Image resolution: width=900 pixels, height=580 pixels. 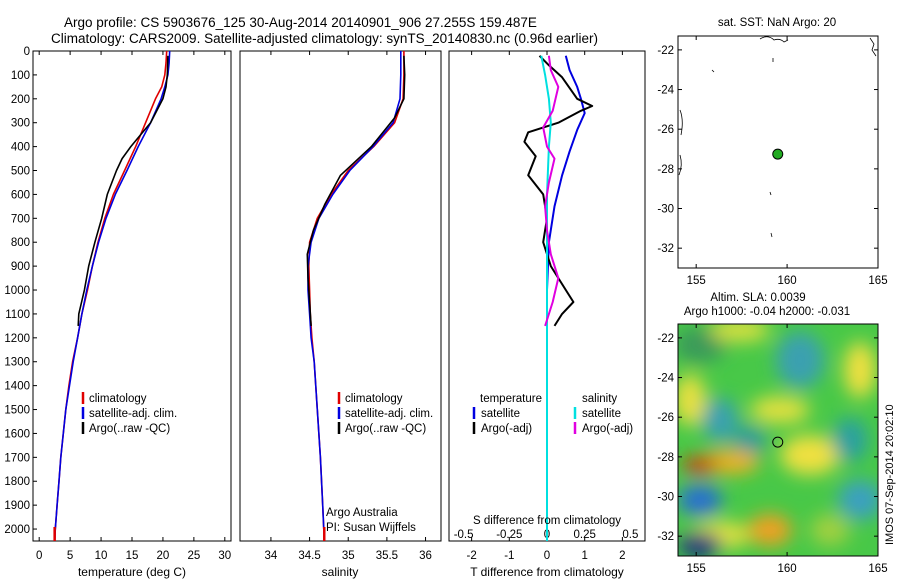 What do you see at coordinates (224, 556) in the screenshot?
I see `x-tick-label: 30` at bounding box center [224, 556].